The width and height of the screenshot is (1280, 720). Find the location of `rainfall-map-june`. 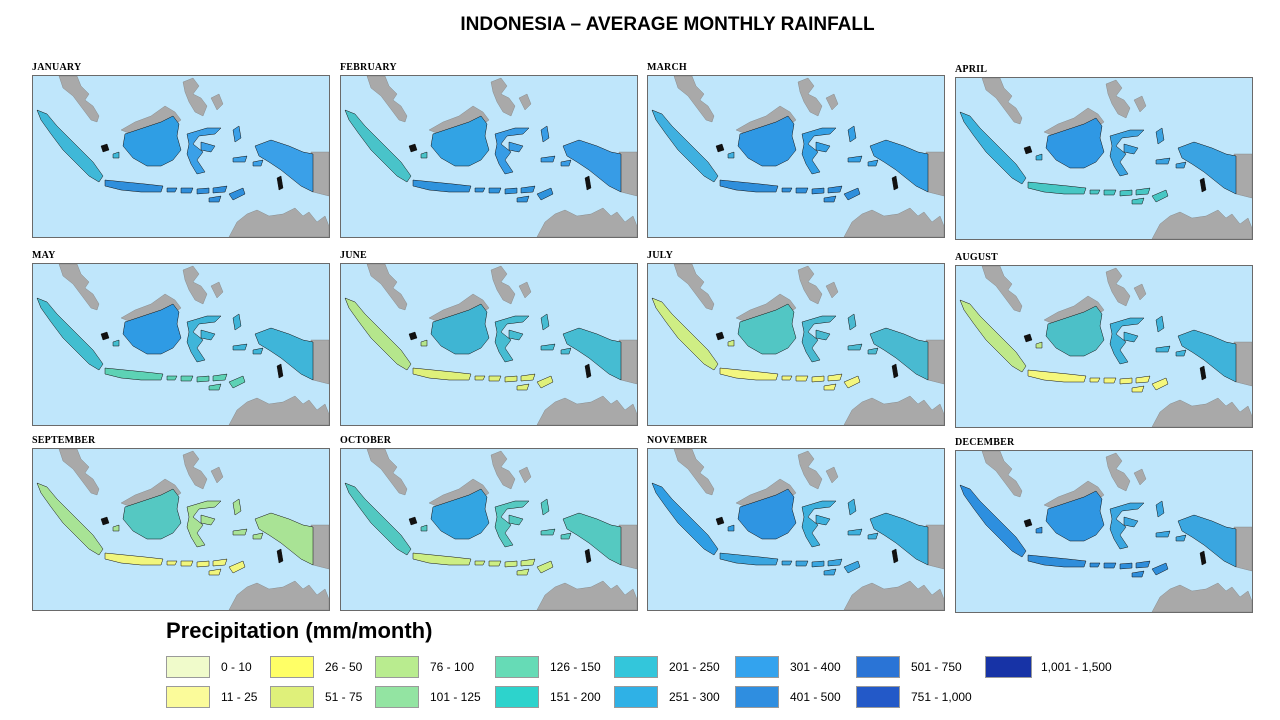

rainfall-map-june is located at coordinates (489, 344).